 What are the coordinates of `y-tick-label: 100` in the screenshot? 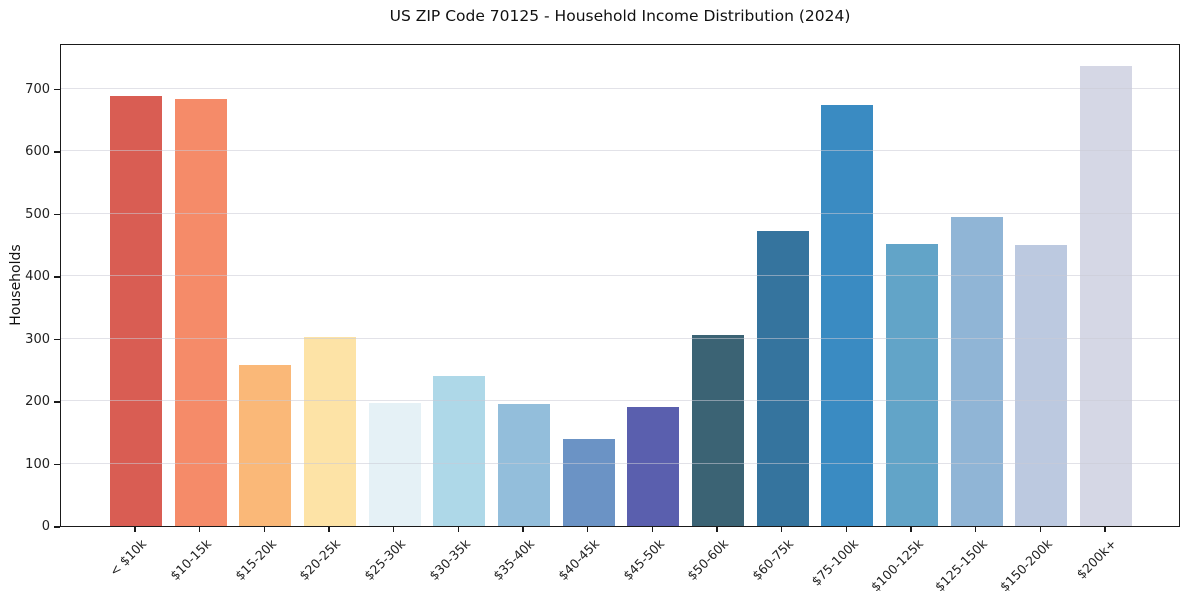 It's located at (37, 464).